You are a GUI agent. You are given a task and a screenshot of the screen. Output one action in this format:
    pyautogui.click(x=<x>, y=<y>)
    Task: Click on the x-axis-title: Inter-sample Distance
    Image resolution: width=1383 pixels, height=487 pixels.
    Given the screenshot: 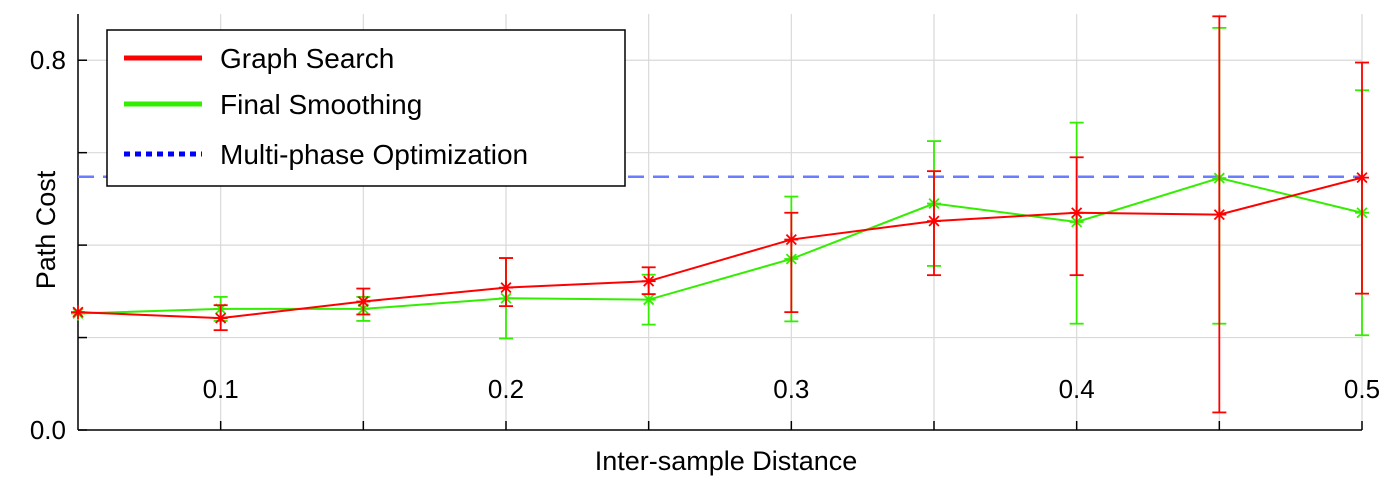 What is the action you would take?
    pyautogui.click(x=726, y=461)
    